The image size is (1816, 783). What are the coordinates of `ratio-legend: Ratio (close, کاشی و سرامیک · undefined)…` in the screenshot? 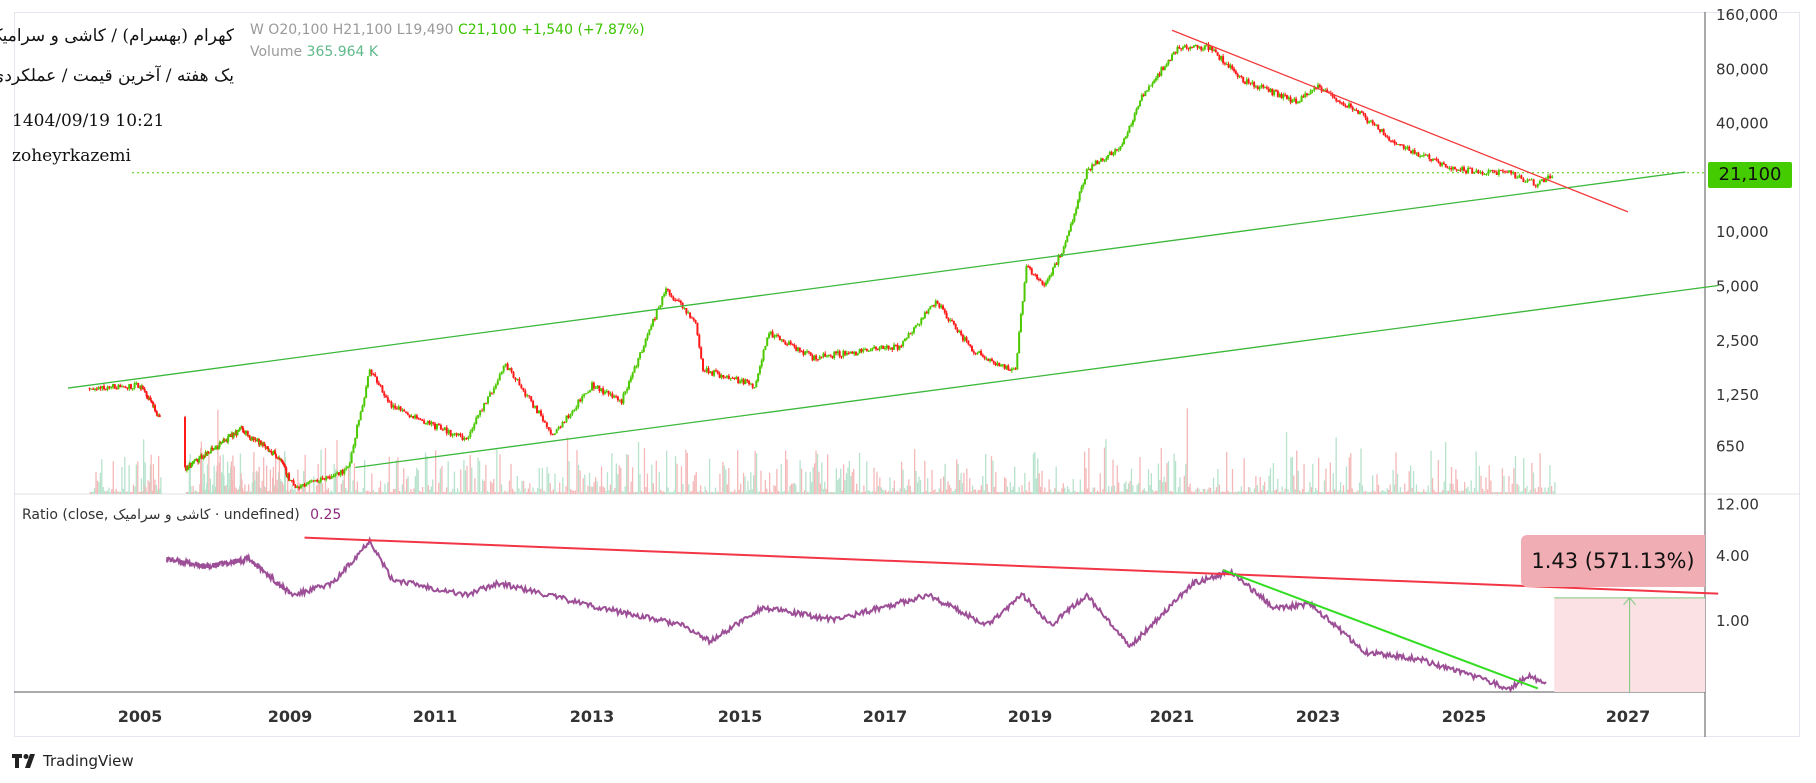 It's located at (181, 515).